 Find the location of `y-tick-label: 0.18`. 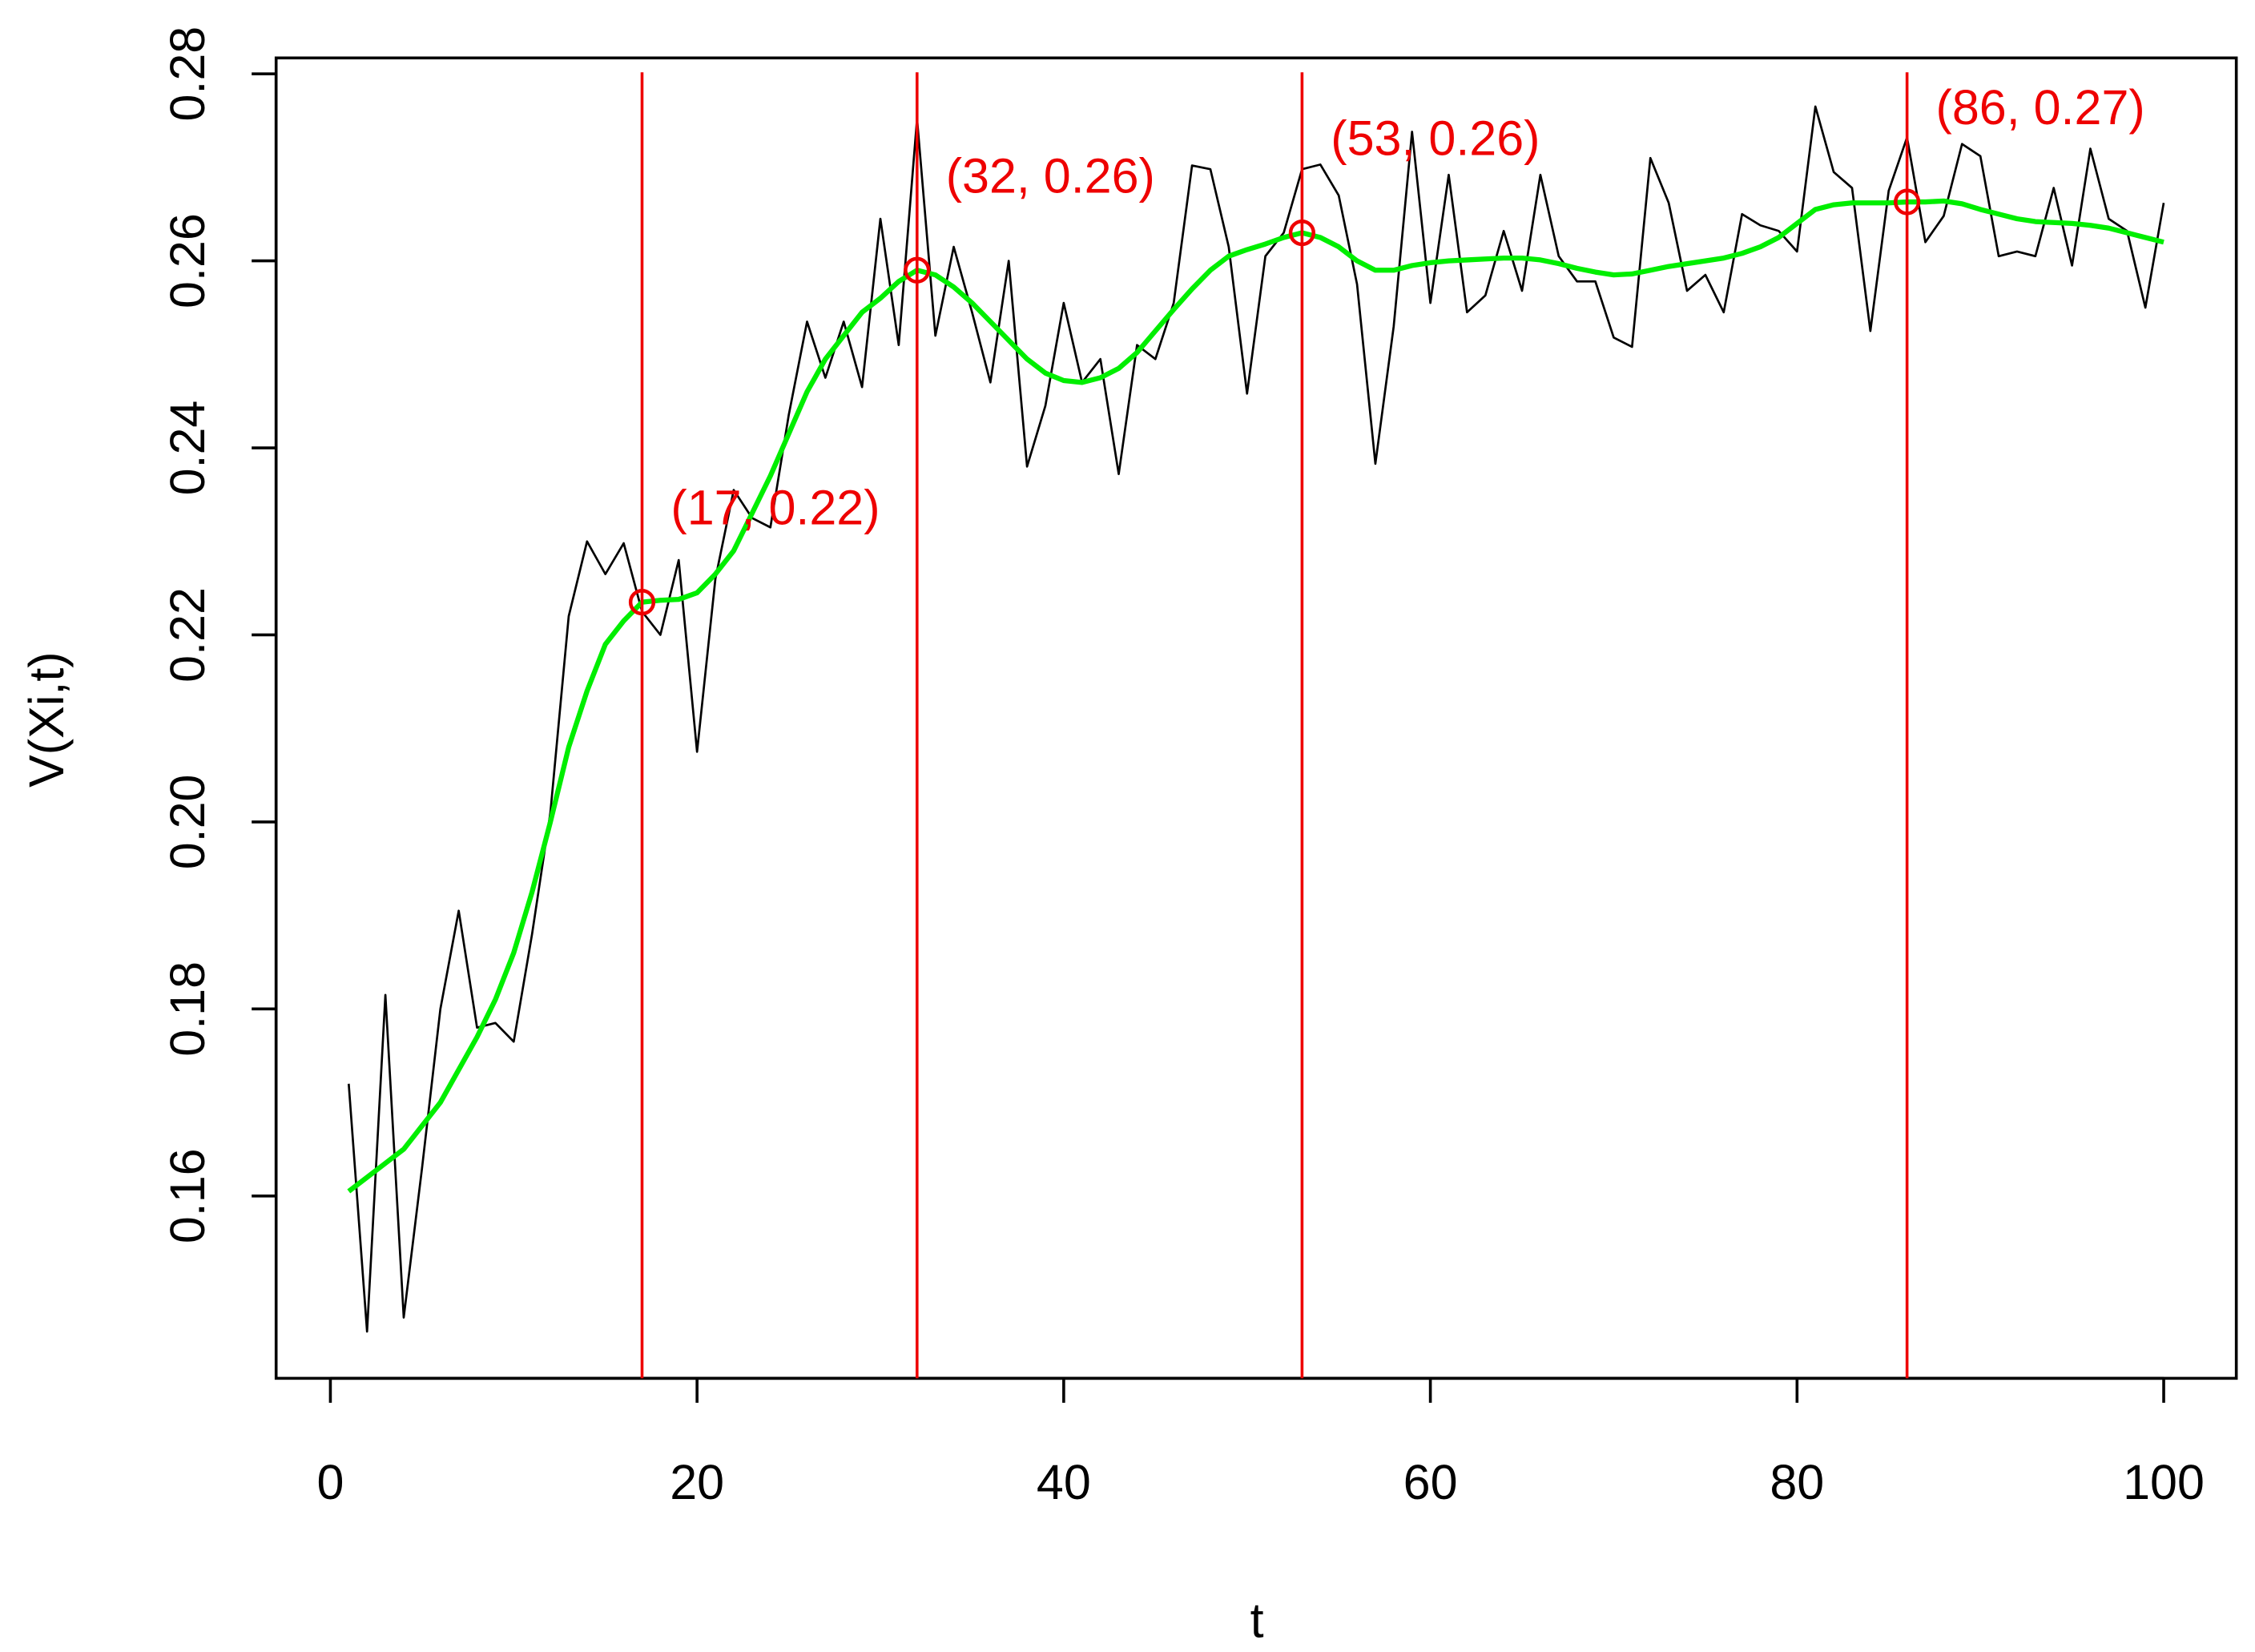

y-tick-label: 0.18 is located at coordinates (187, 1009).